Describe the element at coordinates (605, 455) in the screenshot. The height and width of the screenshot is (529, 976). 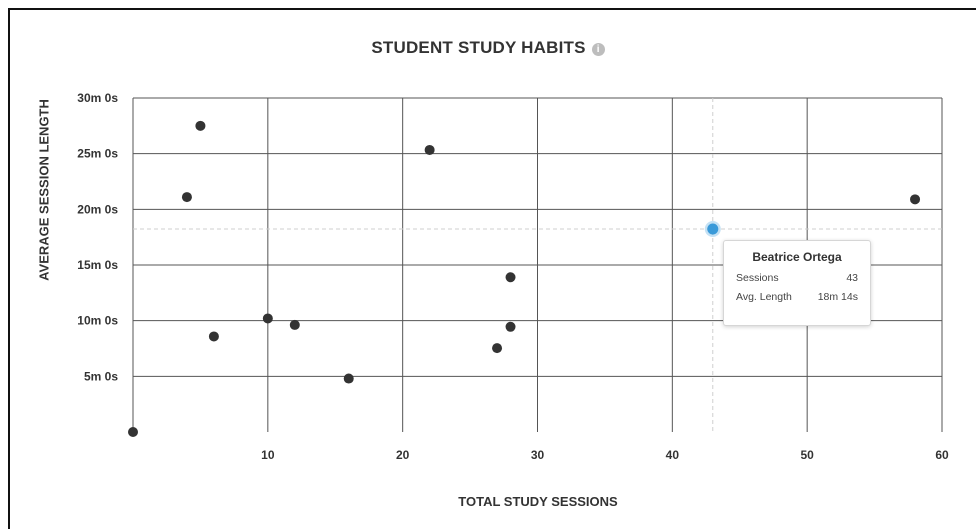
I see `x-tick-labels: 10 20 30 40 50 60` at that location.